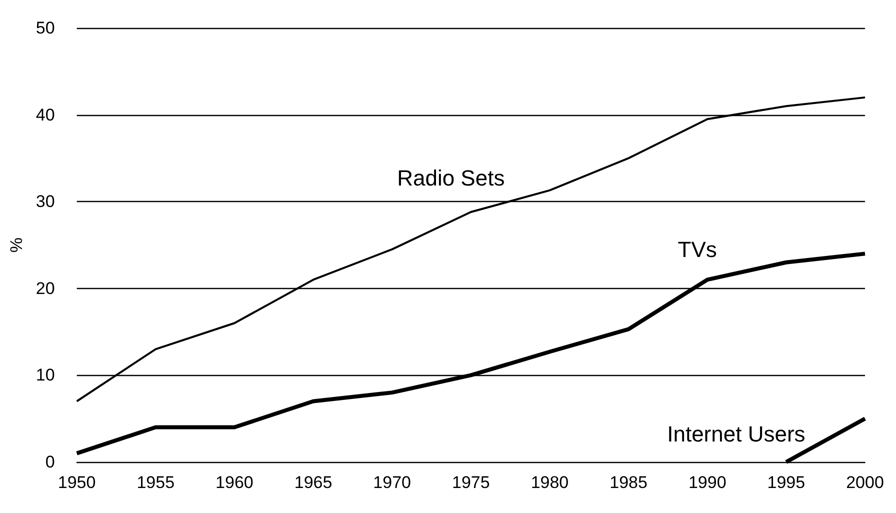  What do you see at coordinates (451, 178) in the screenshot?
I see `series-label: Radio Sets` at bounding box center [451, 178].